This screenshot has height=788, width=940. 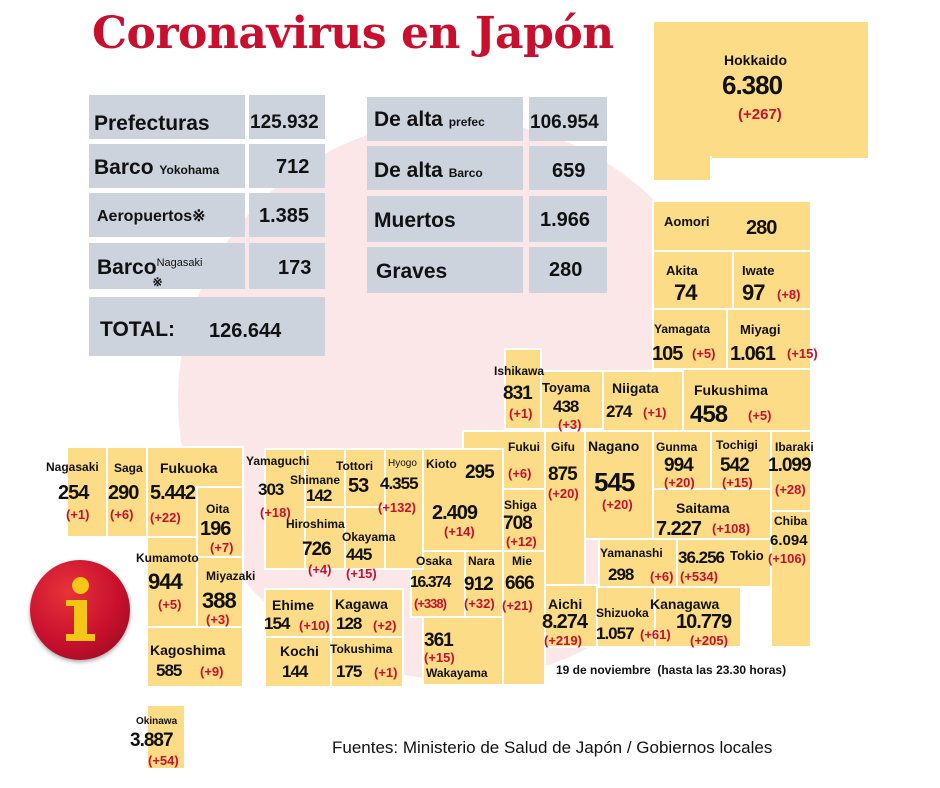 I want to click on saitama-delta: (+108), so click(x=731, y=528).